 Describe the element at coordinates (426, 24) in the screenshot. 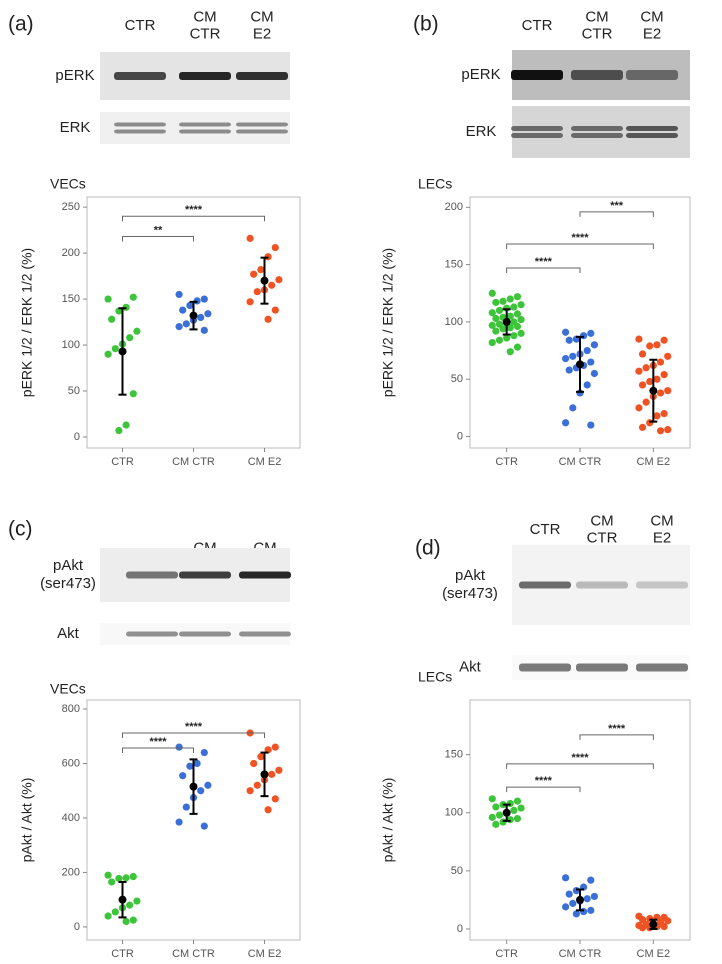

I see `panel-label: (b)` at that location.